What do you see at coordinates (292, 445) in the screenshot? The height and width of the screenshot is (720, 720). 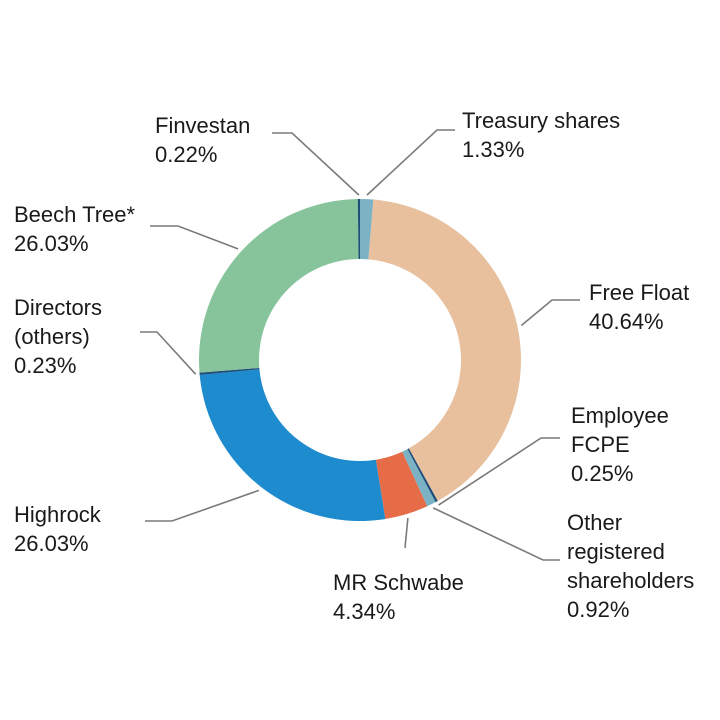 I see `slice-highrock` at bounding box center [292, 445].